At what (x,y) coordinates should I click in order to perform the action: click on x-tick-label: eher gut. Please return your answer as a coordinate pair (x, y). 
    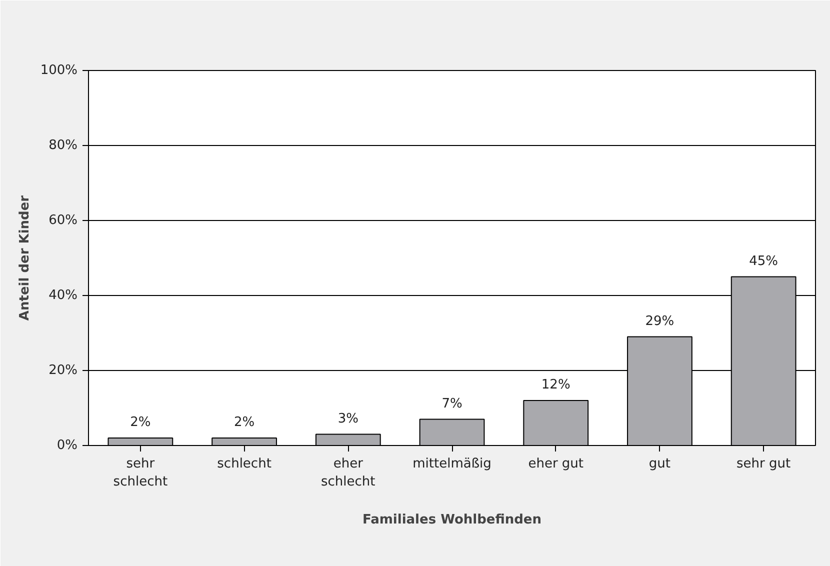
    Looking at the image, I should click on (556, 464).